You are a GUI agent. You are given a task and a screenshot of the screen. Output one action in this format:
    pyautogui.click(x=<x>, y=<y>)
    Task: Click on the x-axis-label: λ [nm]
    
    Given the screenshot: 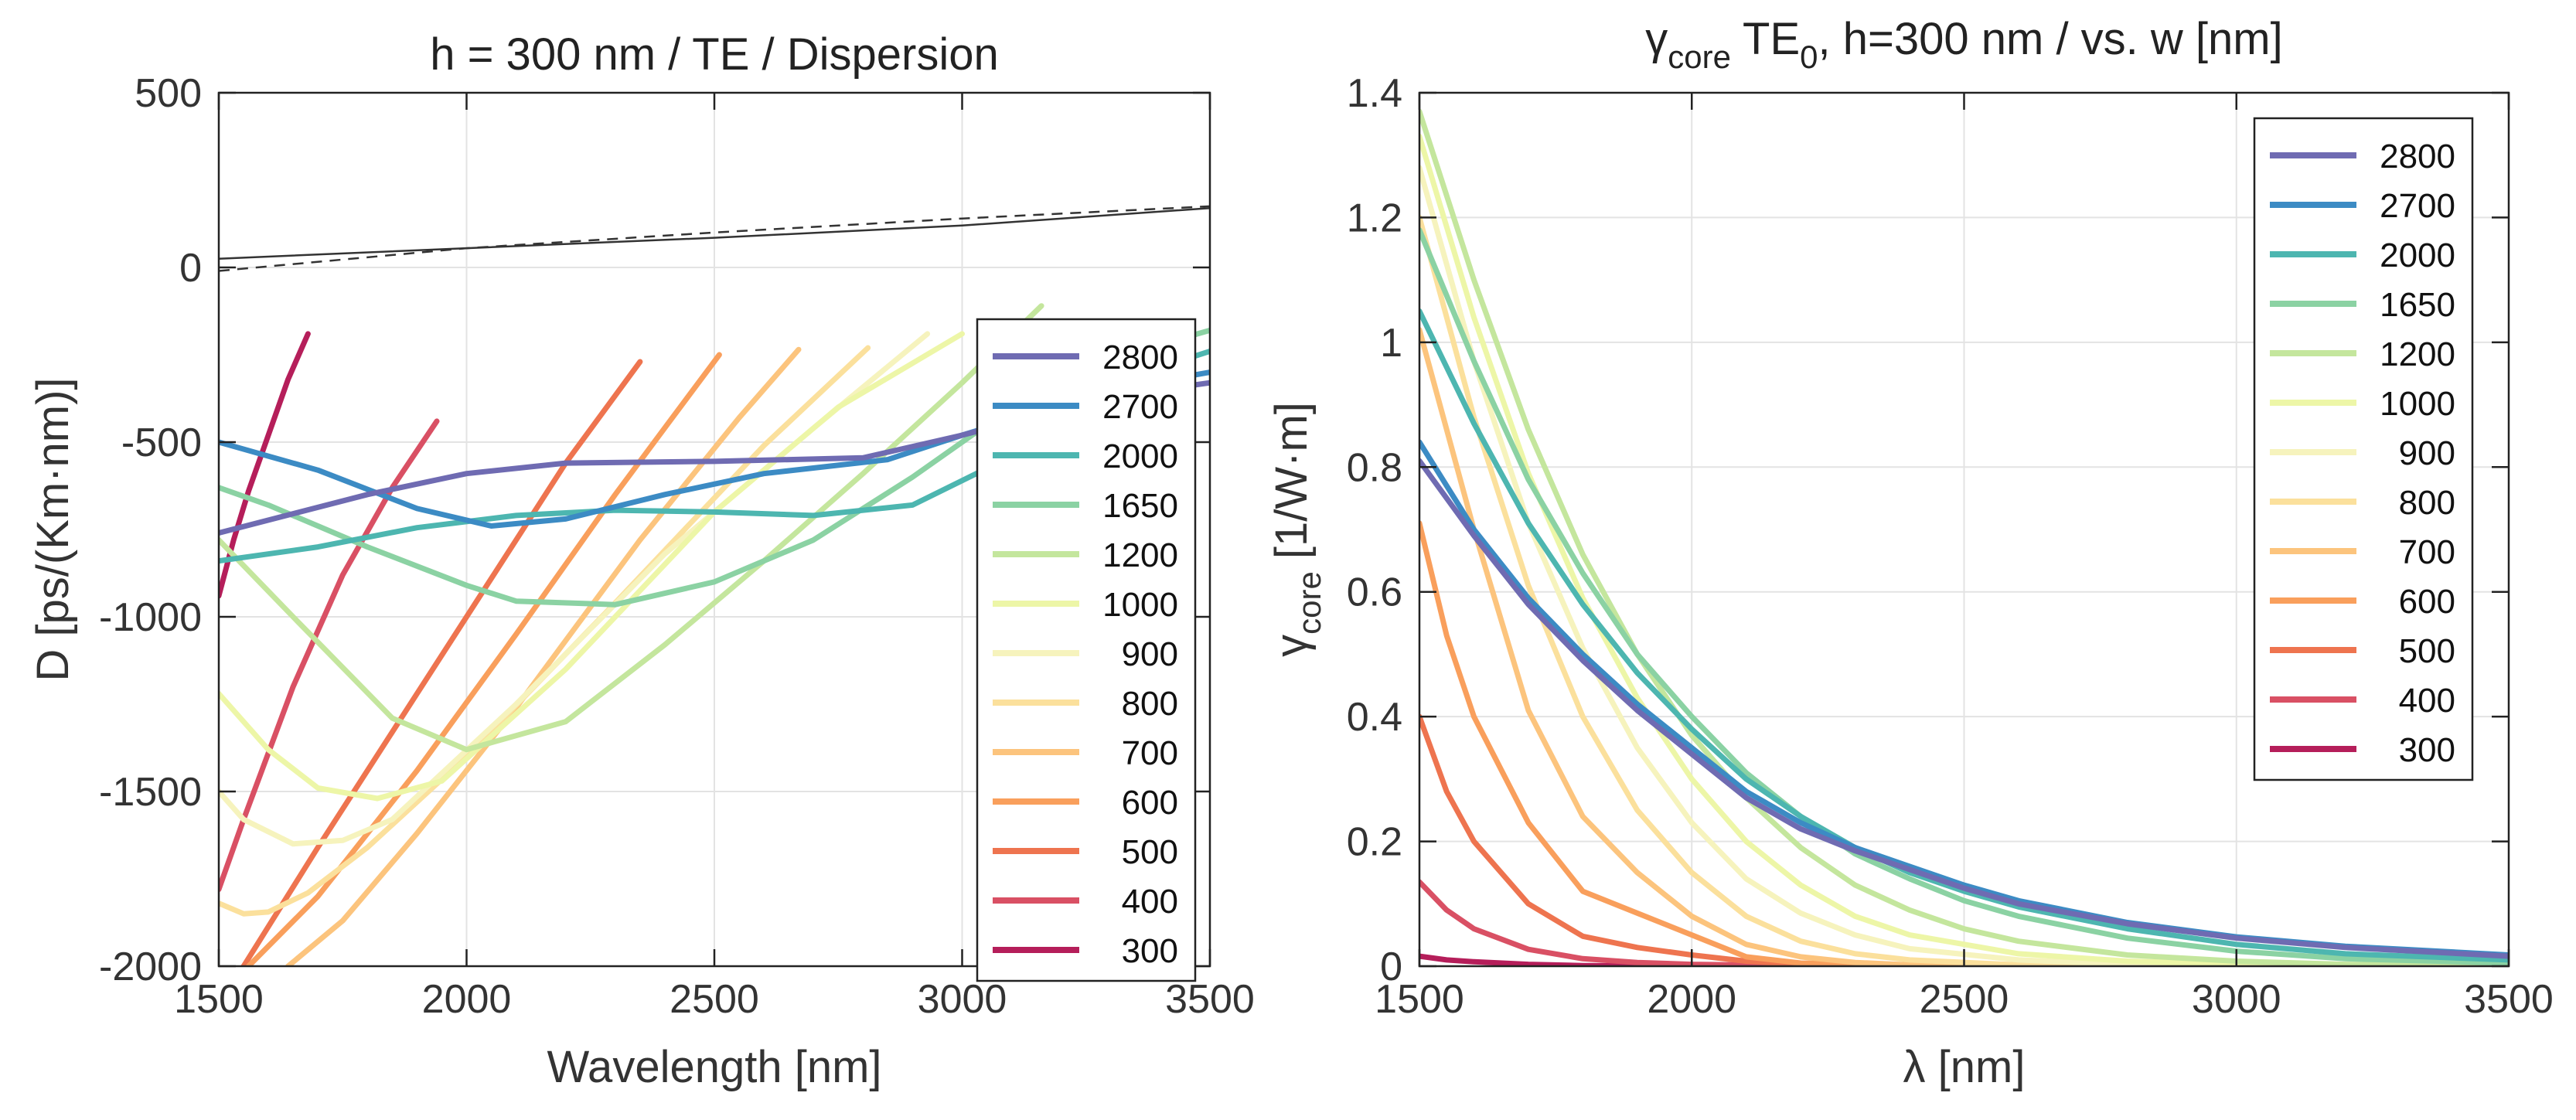 What is the action you would take?
    pyautogui.click(x=1965, y=1067)
    